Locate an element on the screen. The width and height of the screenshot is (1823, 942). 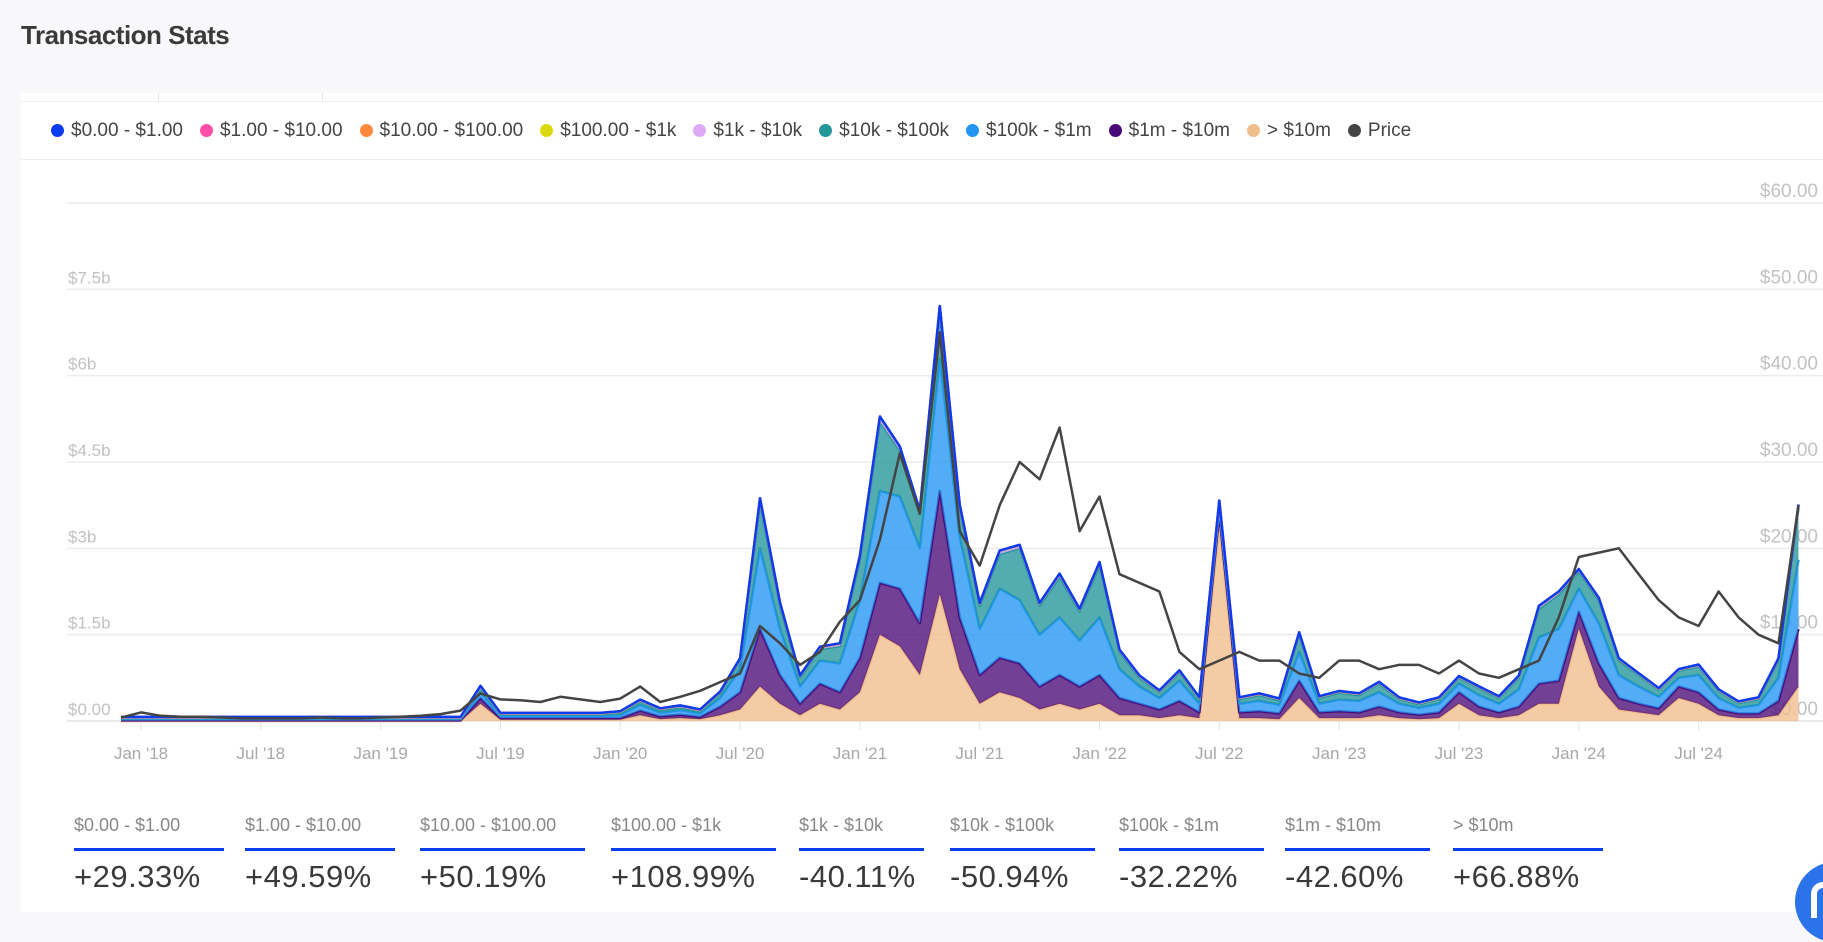
stat-value: -42.60% is located at coordinates (1344, 876).